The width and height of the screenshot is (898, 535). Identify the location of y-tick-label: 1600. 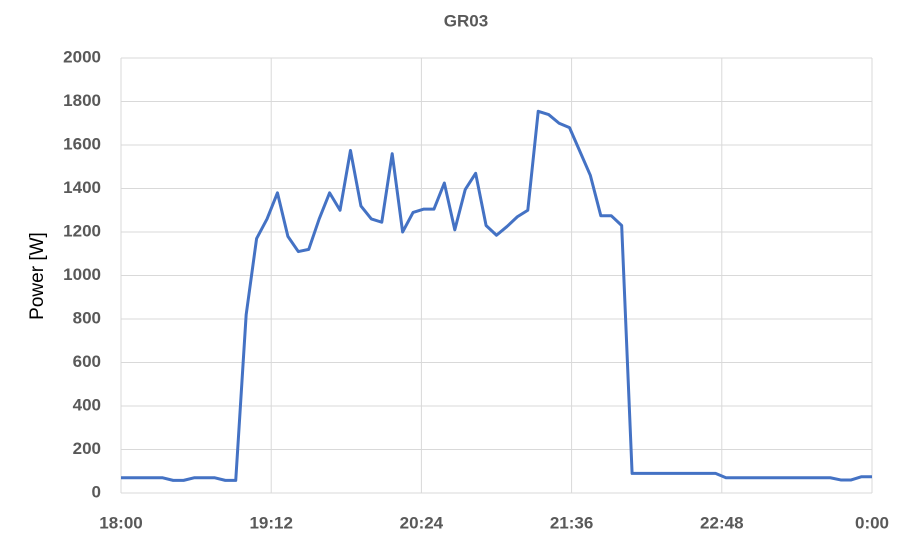
(82, 143).